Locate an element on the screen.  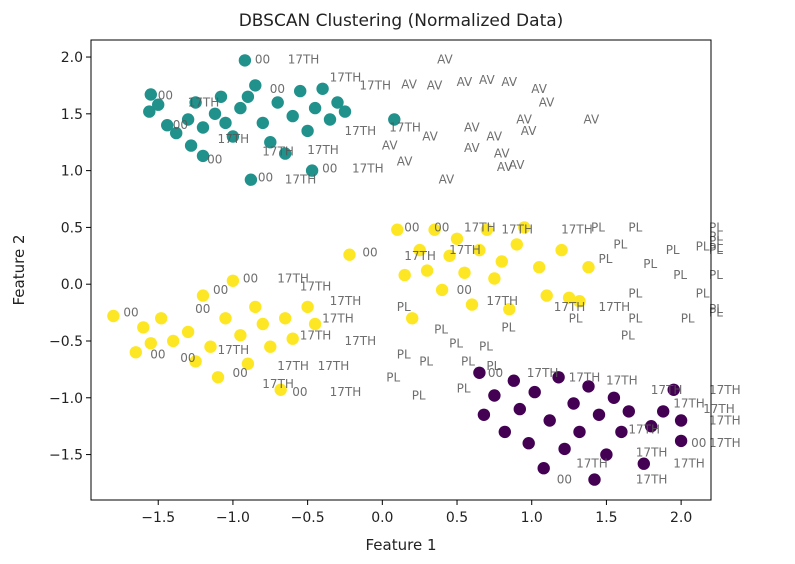
y-axis-label: Feature 2 is located at coordinates (19, 270).